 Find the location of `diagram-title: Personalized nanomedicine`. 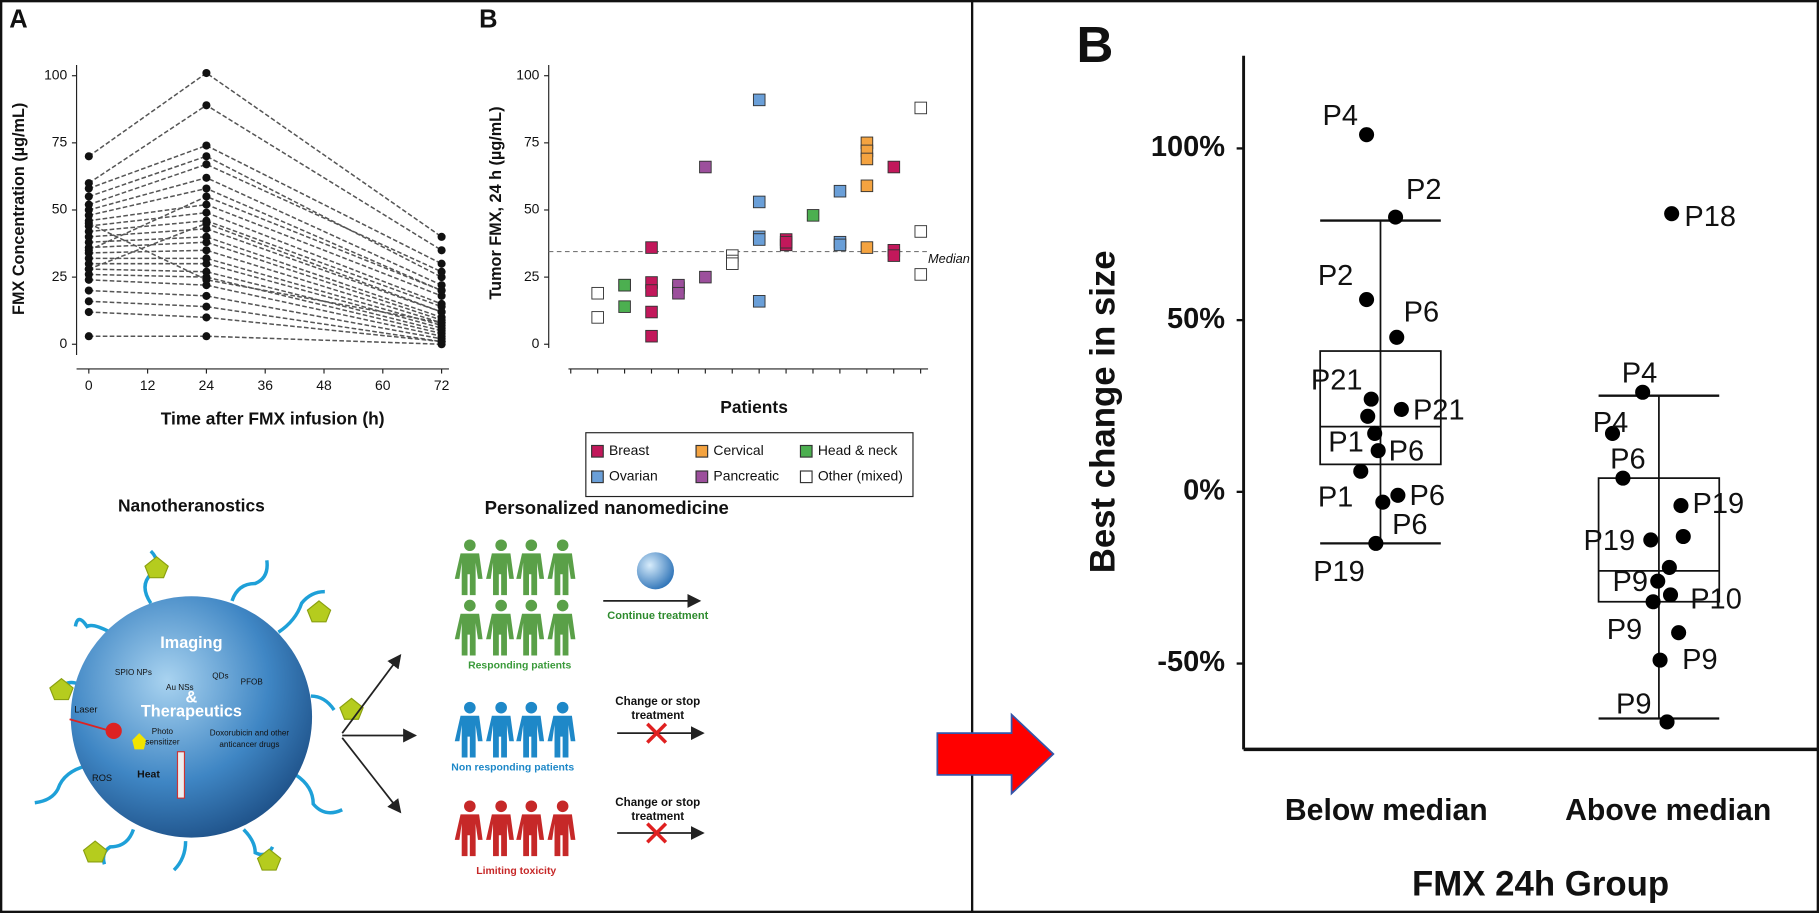

diagram-title: Personalized nanomedicine is located at coordinates (607, 507).